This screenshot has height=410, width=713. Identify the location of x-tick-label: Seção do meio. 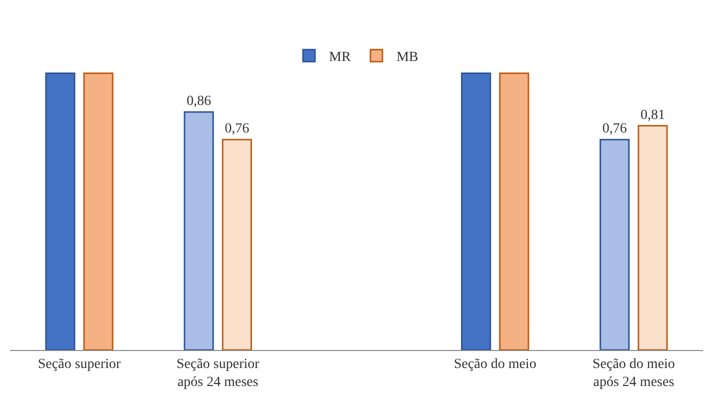
(495, 364).